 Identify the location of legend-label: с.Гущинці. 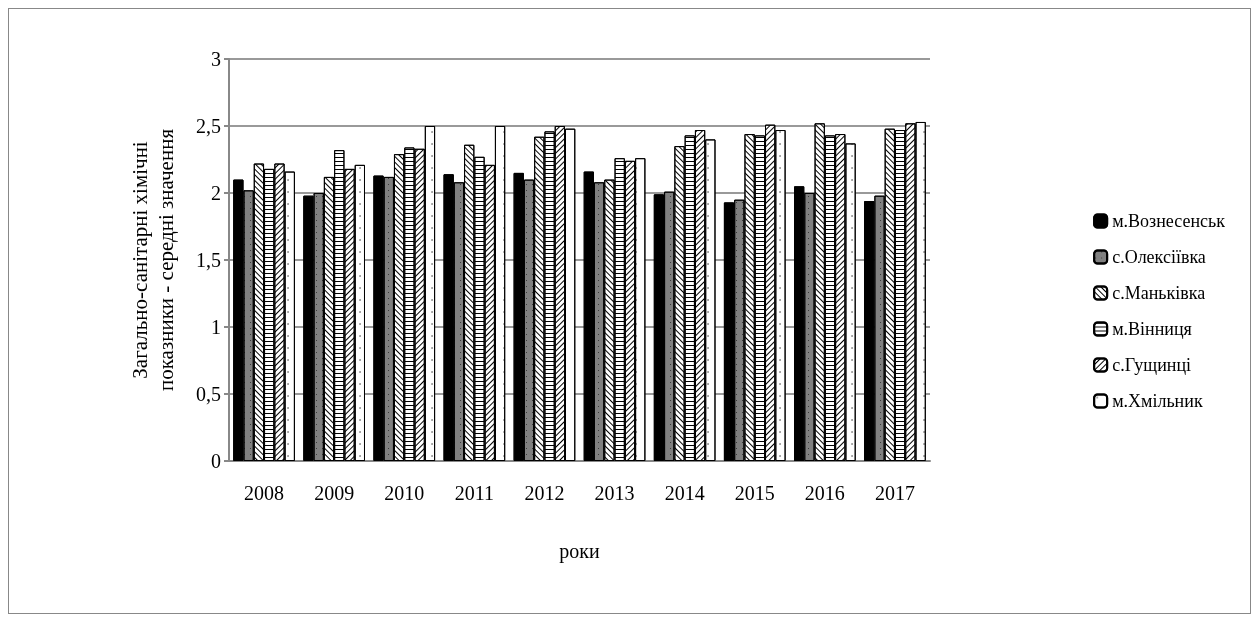
(1152, 365).